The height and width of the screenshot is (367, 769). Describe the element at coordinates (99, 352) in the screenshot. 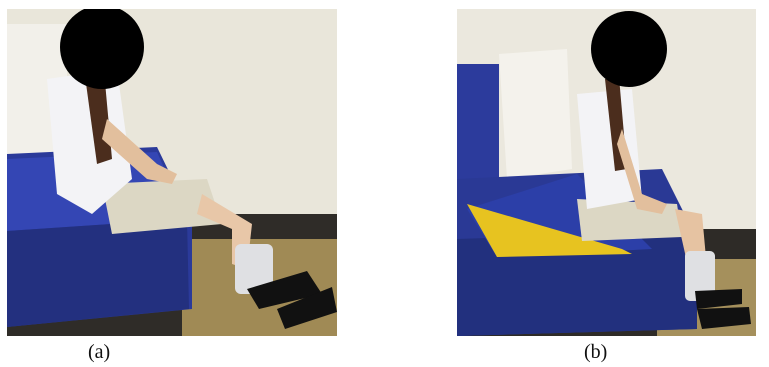

I see `panel-a-caption: (a)` at that location.